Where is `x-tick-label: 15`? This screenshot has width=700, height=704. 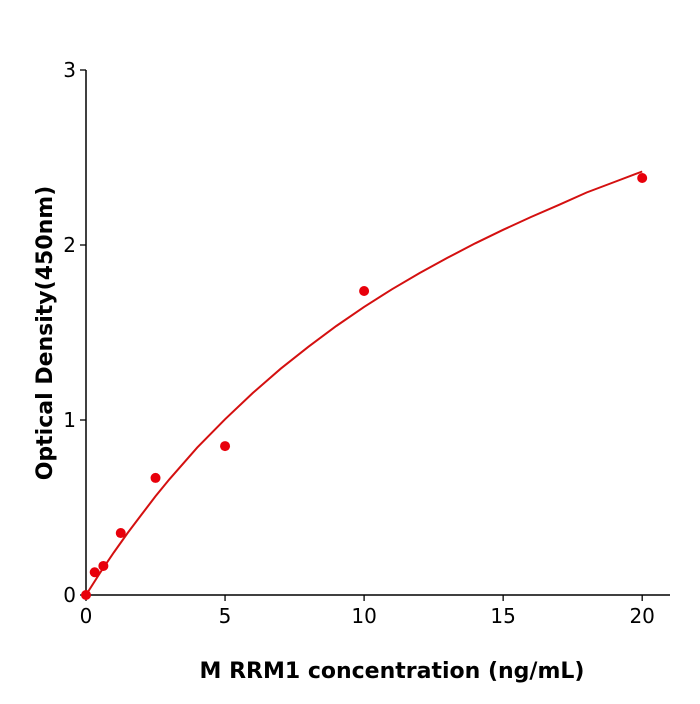
x-tick-label: 15 is located at coordinates (502, 616).